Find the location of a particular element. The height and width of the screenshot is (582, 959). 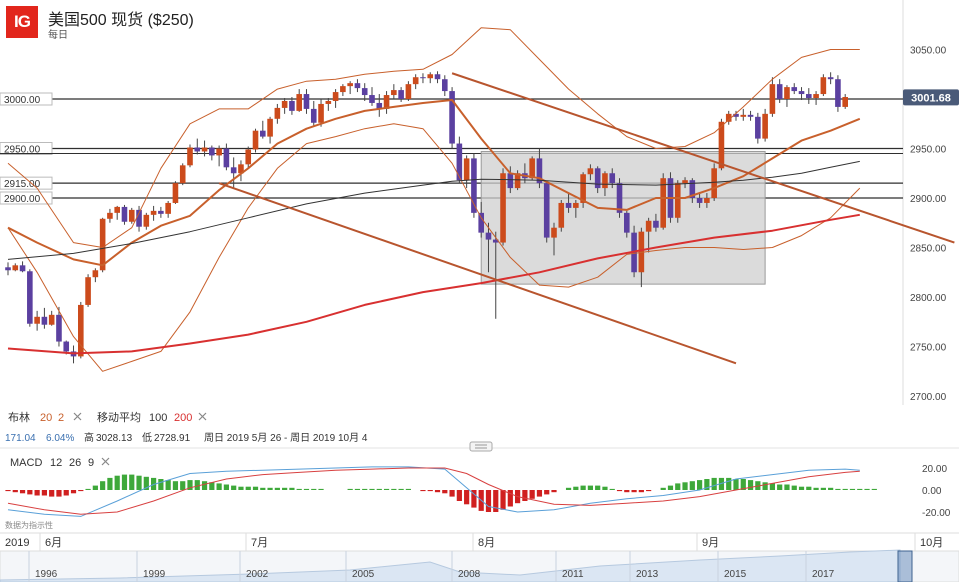

macd-tick-label: 0.00 is located at coordinates (932, 491).